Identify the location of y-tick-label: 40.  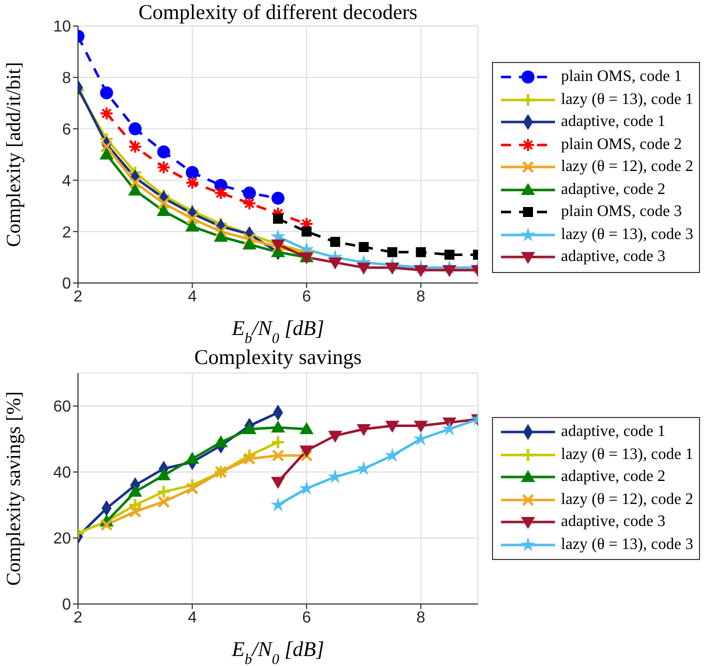
(62, 473).